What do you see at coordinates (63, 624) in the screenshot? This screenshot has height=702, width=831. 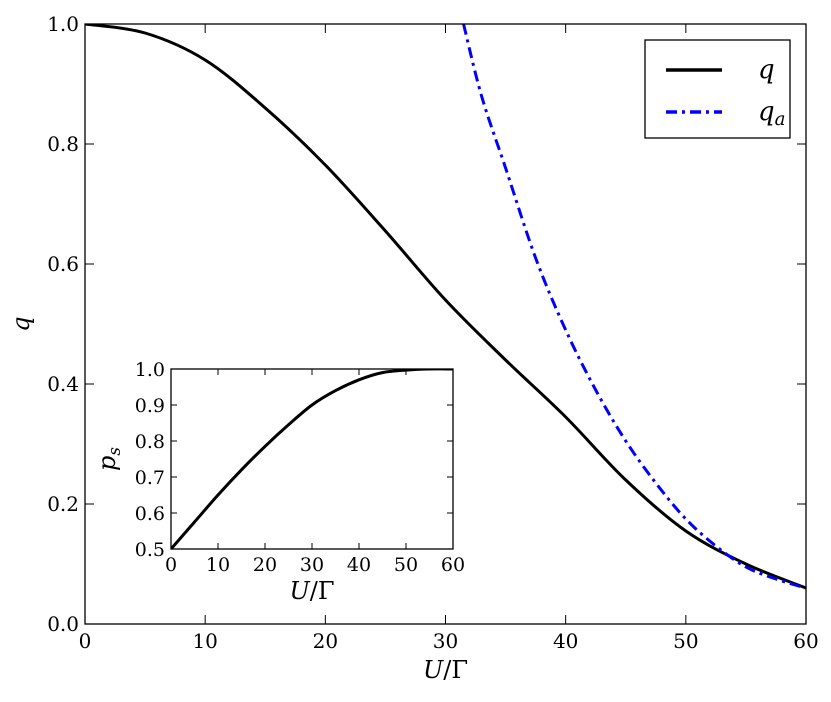 I see `main-y-tick-label: 0.0` at bounding box center [63, 624].